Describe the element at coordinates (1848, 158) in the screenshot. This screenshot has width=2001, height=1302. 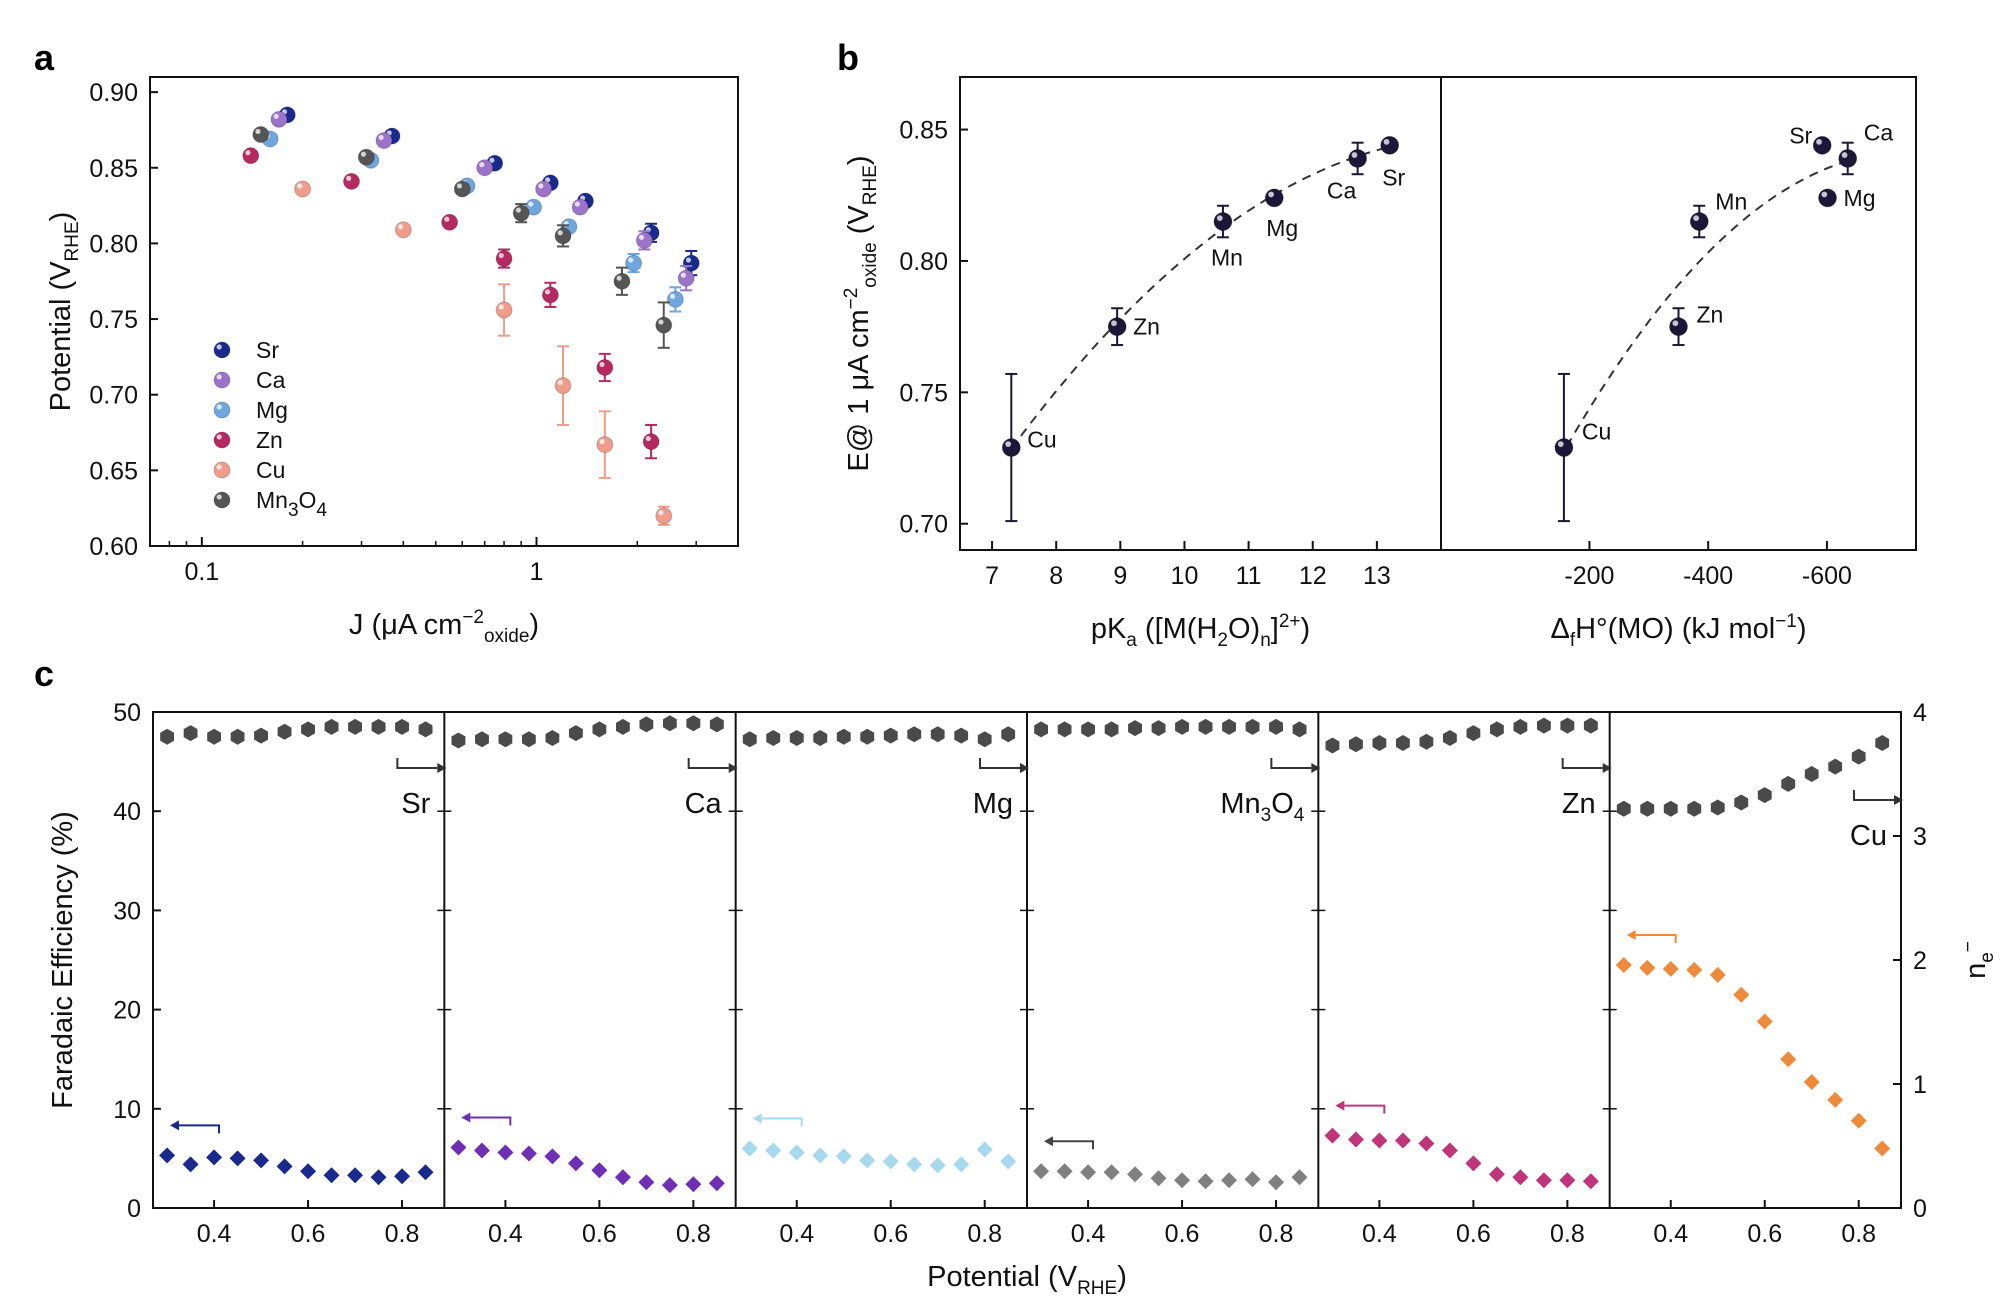
I see `panel-b-right-point-ca-body` at that location.